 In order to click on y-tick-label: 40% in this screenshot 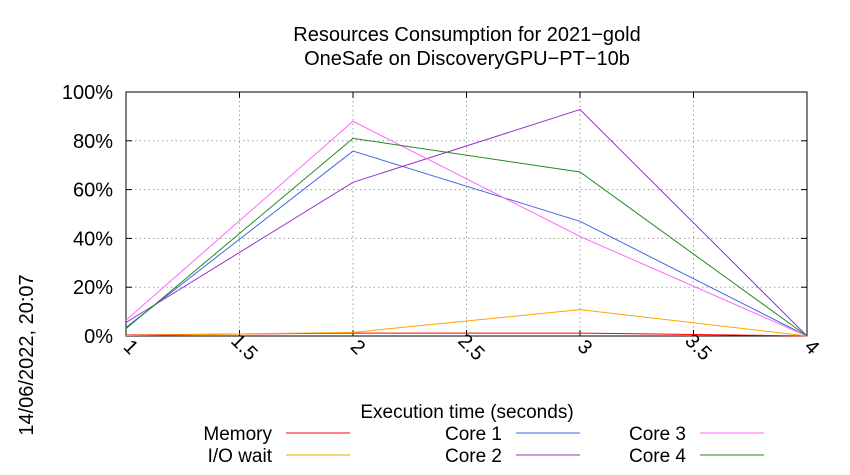, I will do `click(93, 239)`.